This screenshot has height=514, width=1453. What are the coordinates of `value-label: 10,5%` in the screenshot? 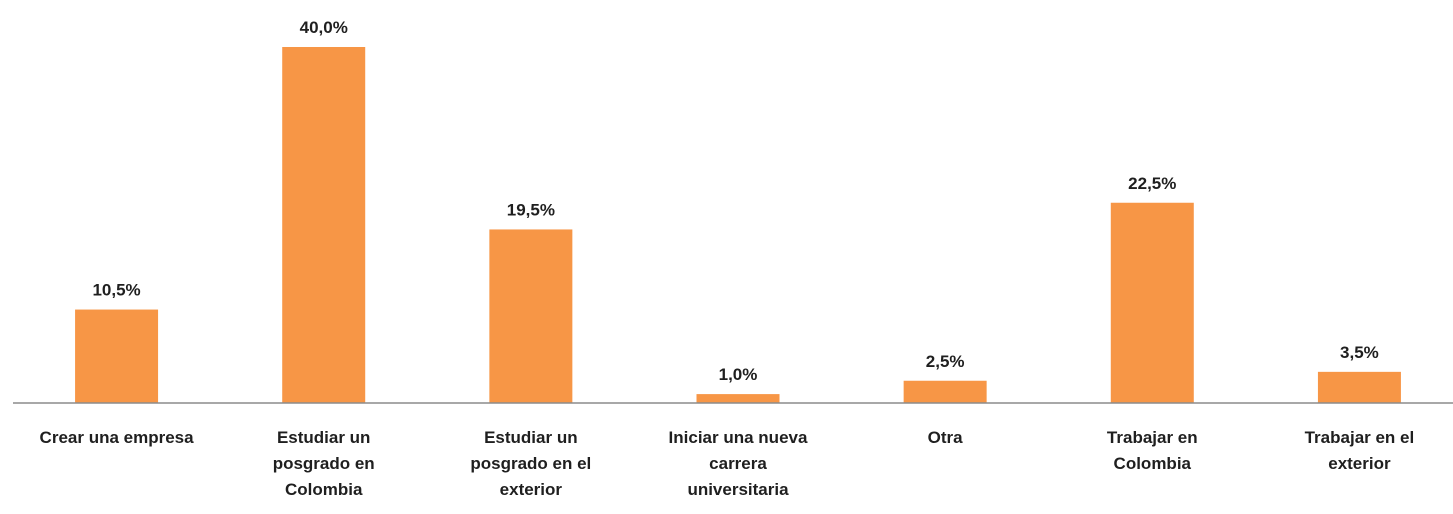 It's located at (116, 290).